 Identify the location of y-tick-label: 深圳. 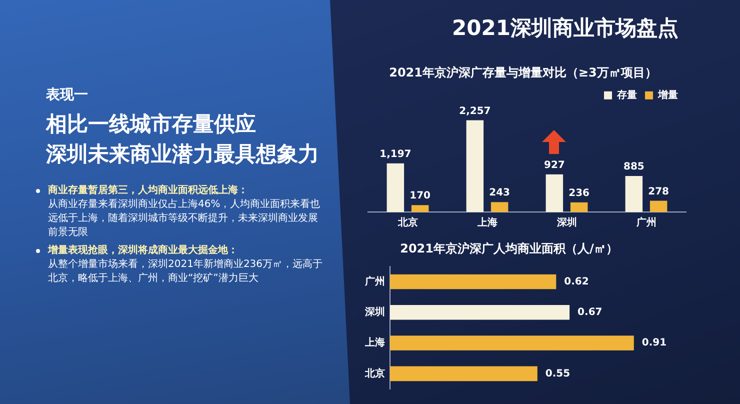
(374, 312).